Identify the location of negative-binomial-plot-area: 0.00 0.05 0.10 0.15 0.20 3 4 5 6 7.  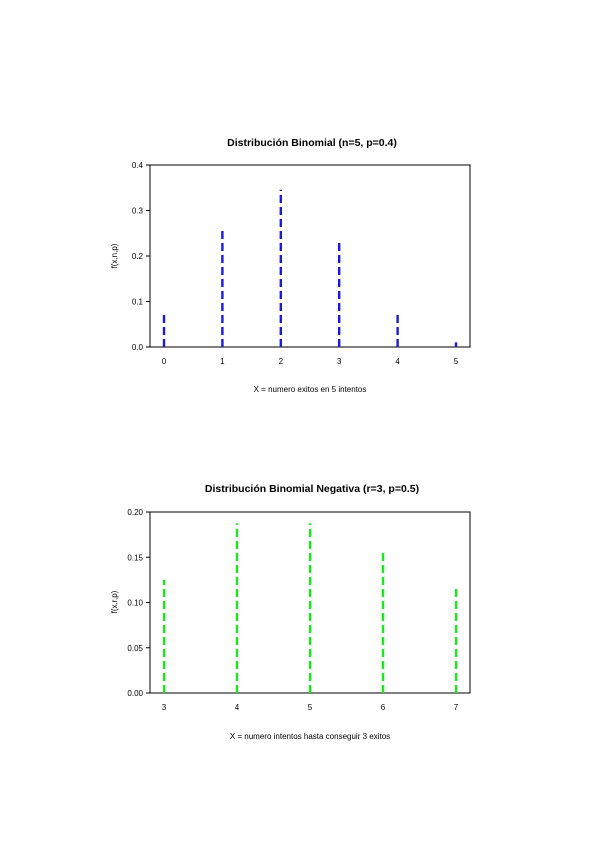
(299, 610).